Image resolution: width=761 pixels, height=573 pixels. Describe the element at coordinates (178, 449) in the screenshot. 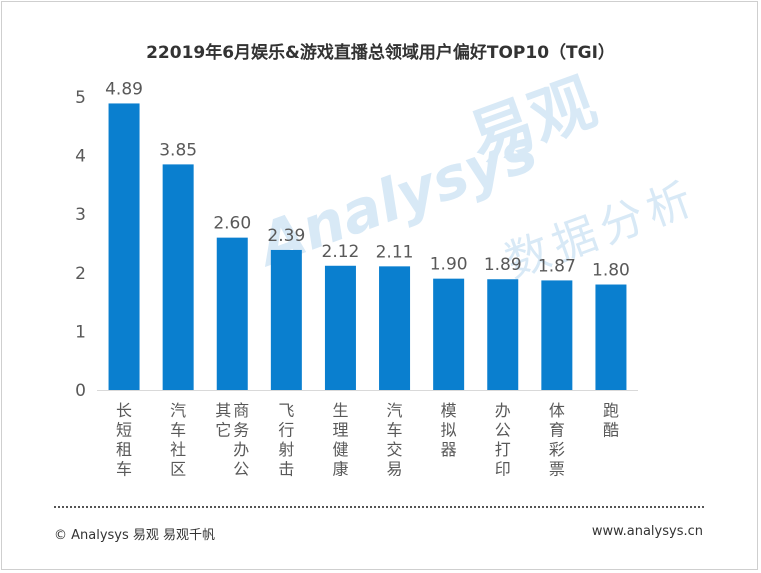

I see `x-category-char: 社` at that location.